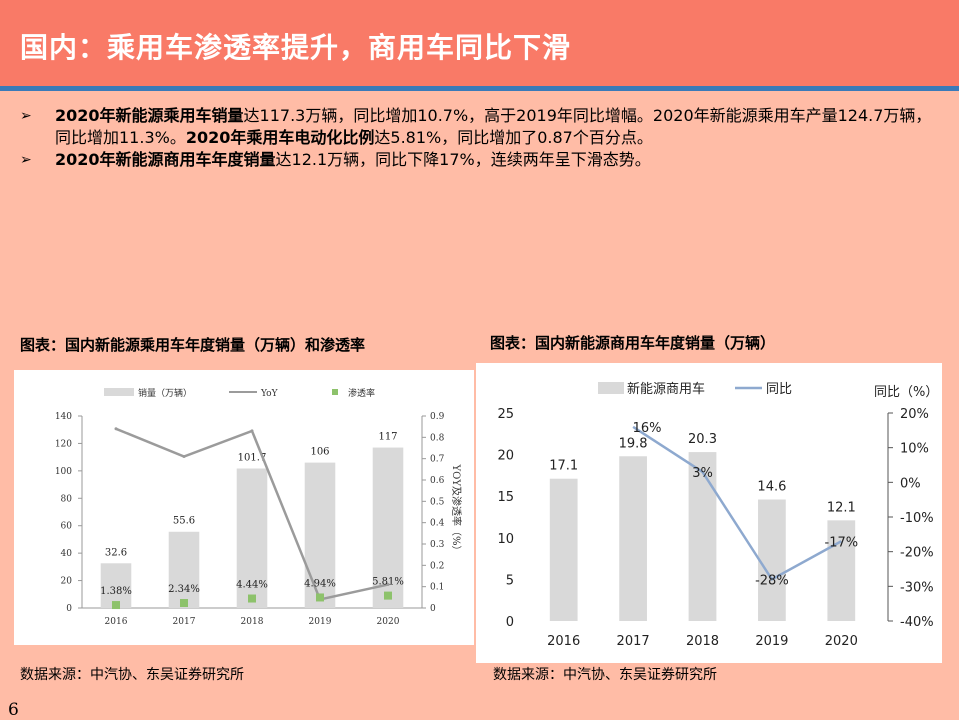 This screenshot has height=720, width=959. What do you see at coordinates (841, 507) in the screenshot?
I see `bar-value-label: 12.1` at bounding box center [841, 507].